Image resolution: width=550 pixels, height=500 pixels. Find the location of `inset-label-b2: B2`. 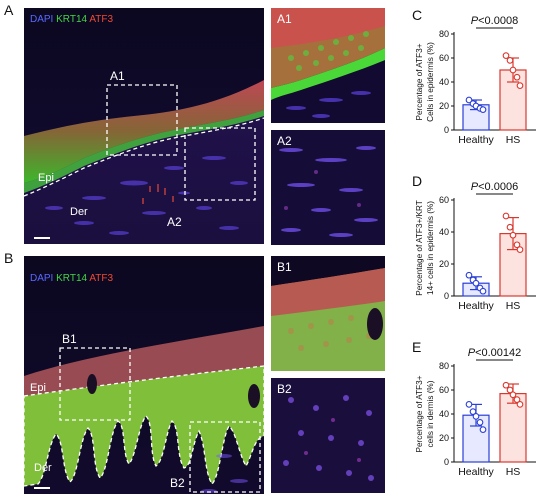

inset-label-b2: B2 is located at coordinates (177, 483).